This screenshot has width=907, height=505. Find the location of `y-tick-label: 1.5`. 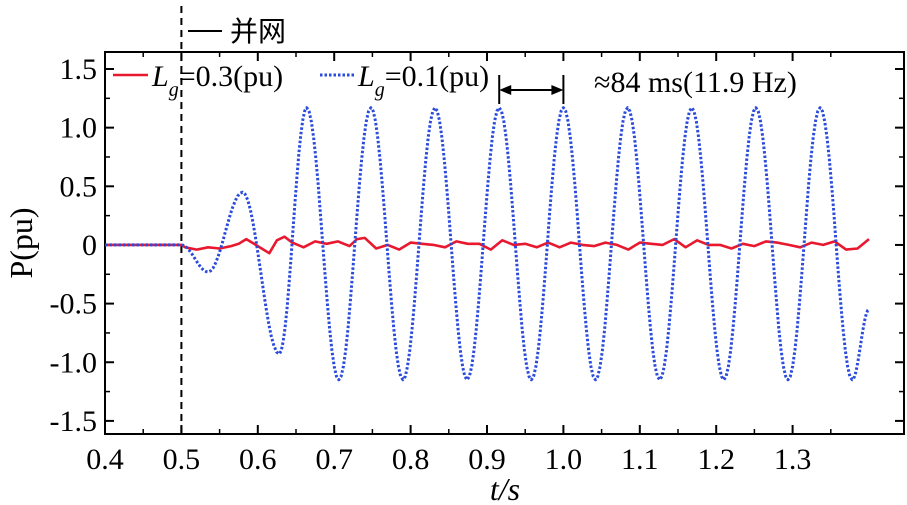

y-tick-label: 1.5 is located at coordinates (79, 69).